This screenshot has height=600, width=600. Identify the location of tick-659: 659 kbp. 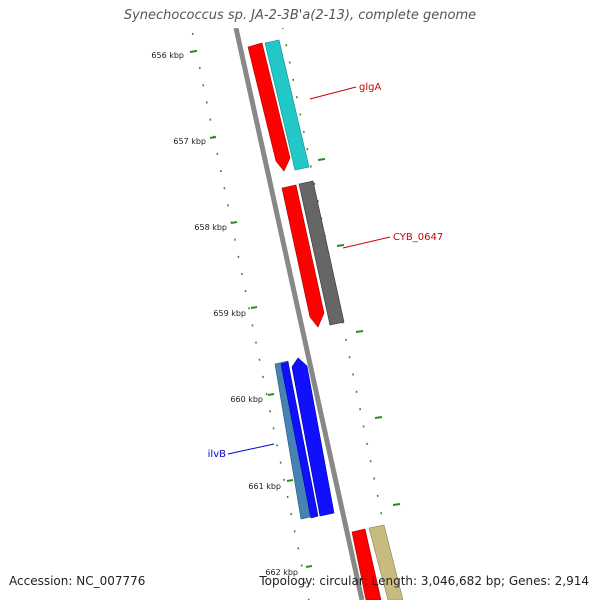
(235, 312).